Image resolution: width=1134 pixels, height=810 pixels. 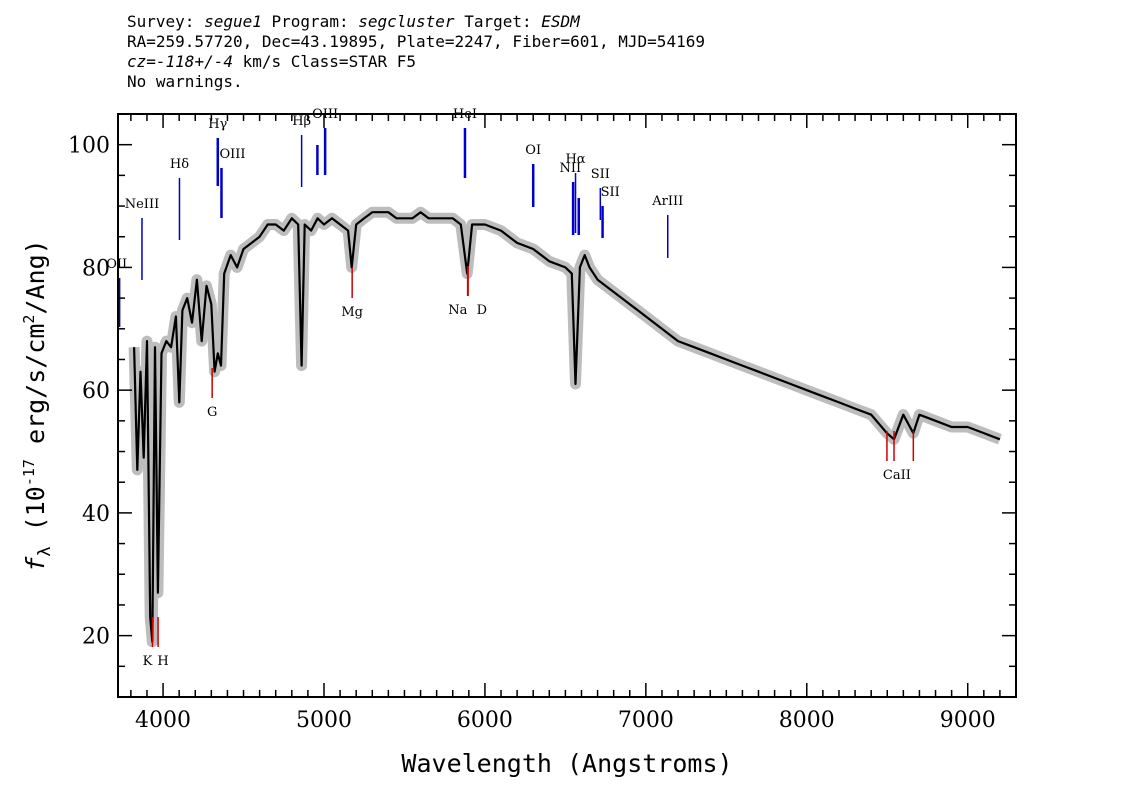 I want to click on header-line-warnings: No warnings., so click(x=185, y=81).